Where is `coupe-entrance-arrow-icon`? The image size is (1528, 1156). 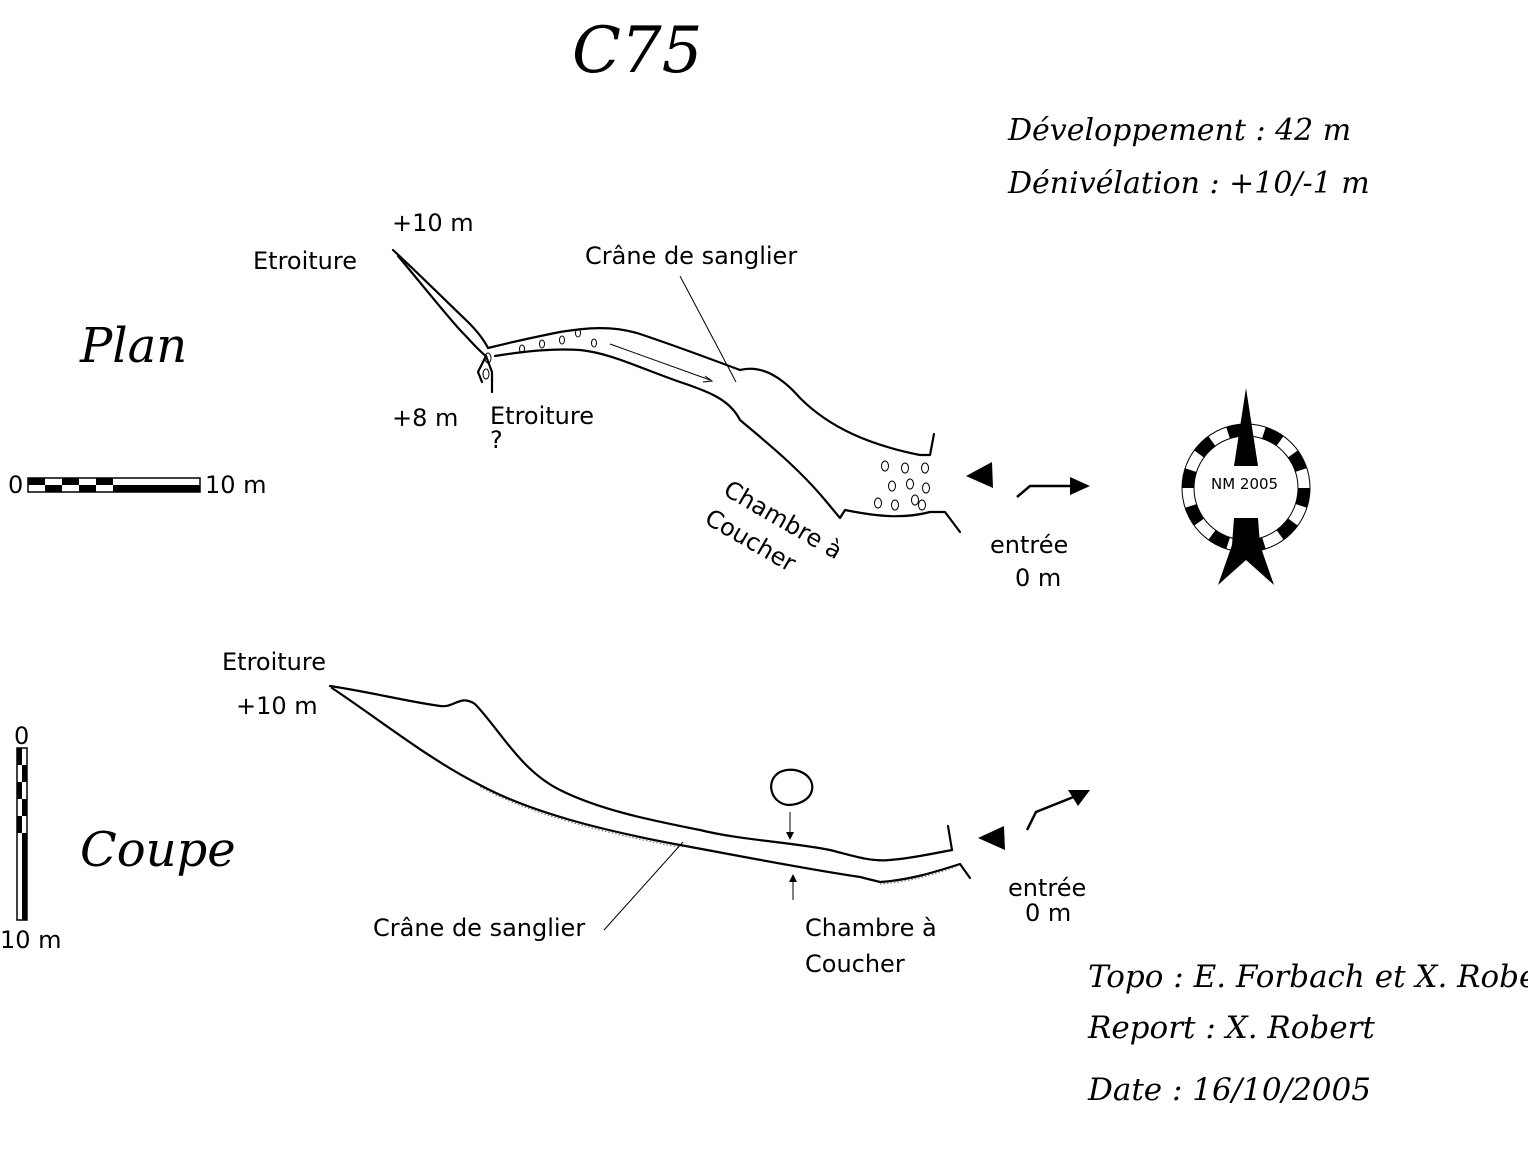
coupe-entrance-arrow-icon is located at coordinates (1057, 810).